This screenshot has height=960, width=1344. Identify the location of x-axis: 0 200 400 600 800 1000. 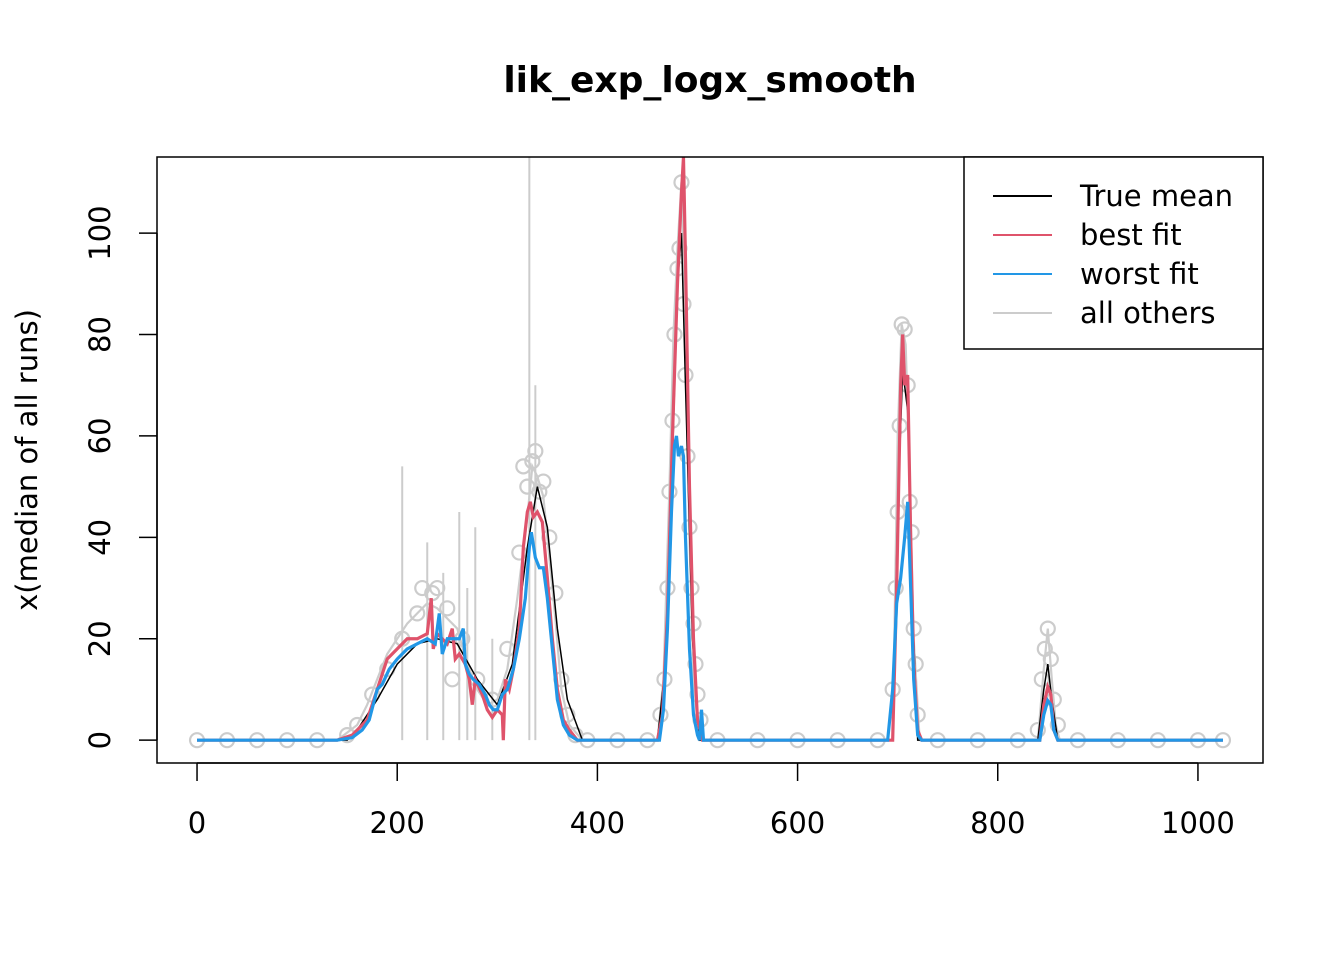
(711, 801).